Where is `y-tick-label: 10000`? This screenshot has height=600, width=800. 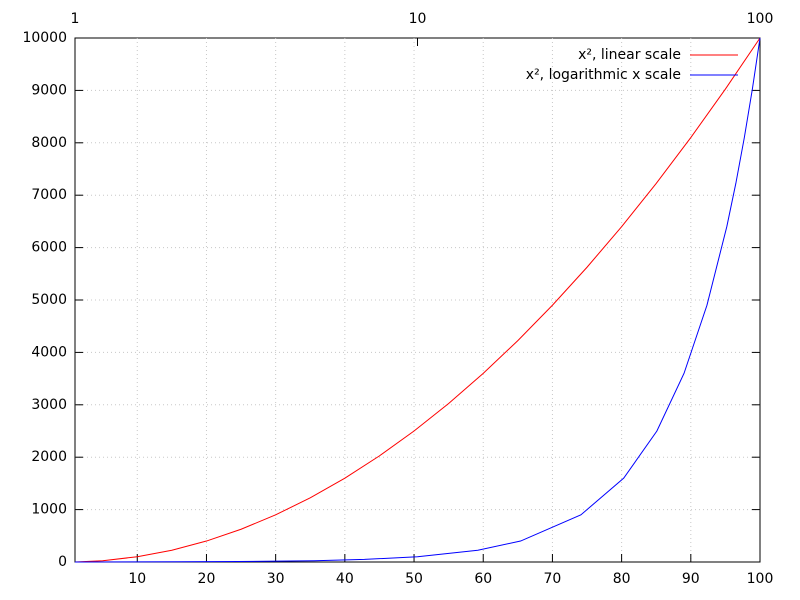 y-tick-label: 10000 is located at coordinates (44, 38).